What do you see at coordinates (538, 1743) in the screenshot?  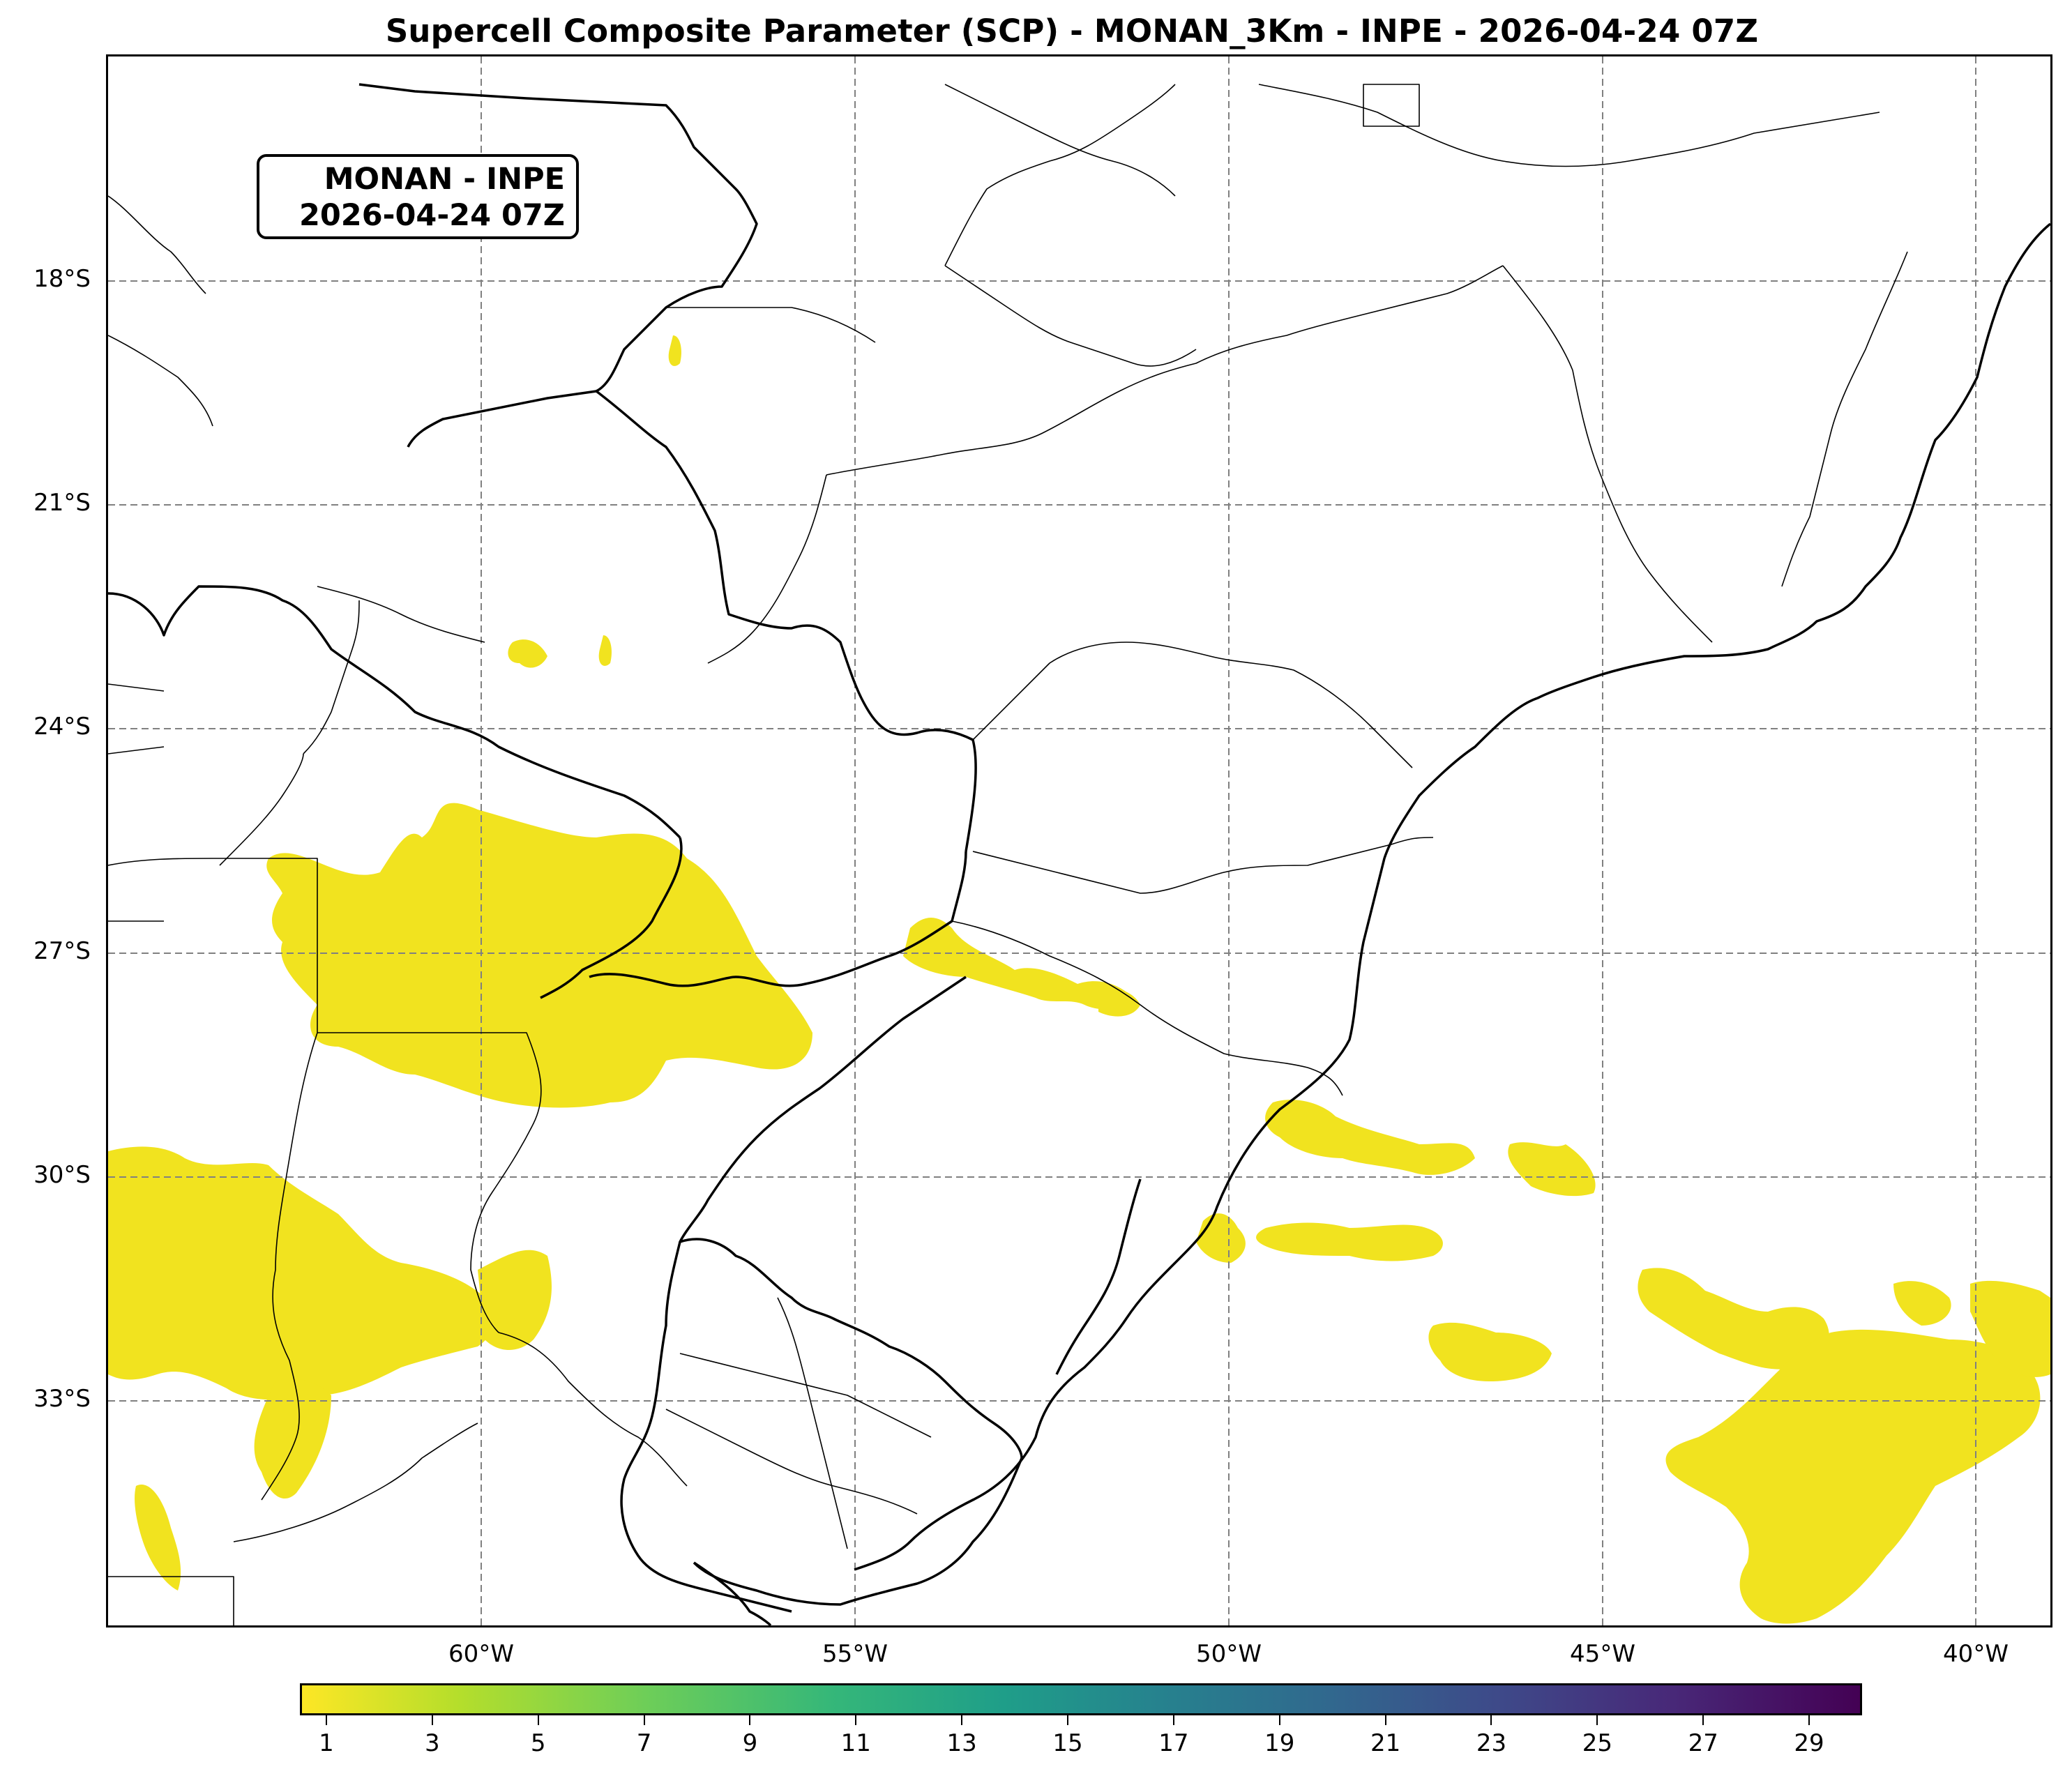 I see `colorbar-tick-label: 5` at bounding box center [538, 1743].